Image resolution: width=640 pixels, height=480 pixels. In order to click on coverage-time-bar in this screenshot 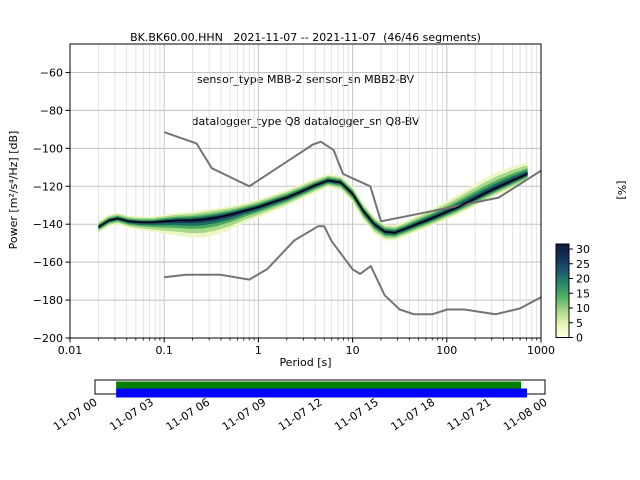, I will do `click(322, 393)`.